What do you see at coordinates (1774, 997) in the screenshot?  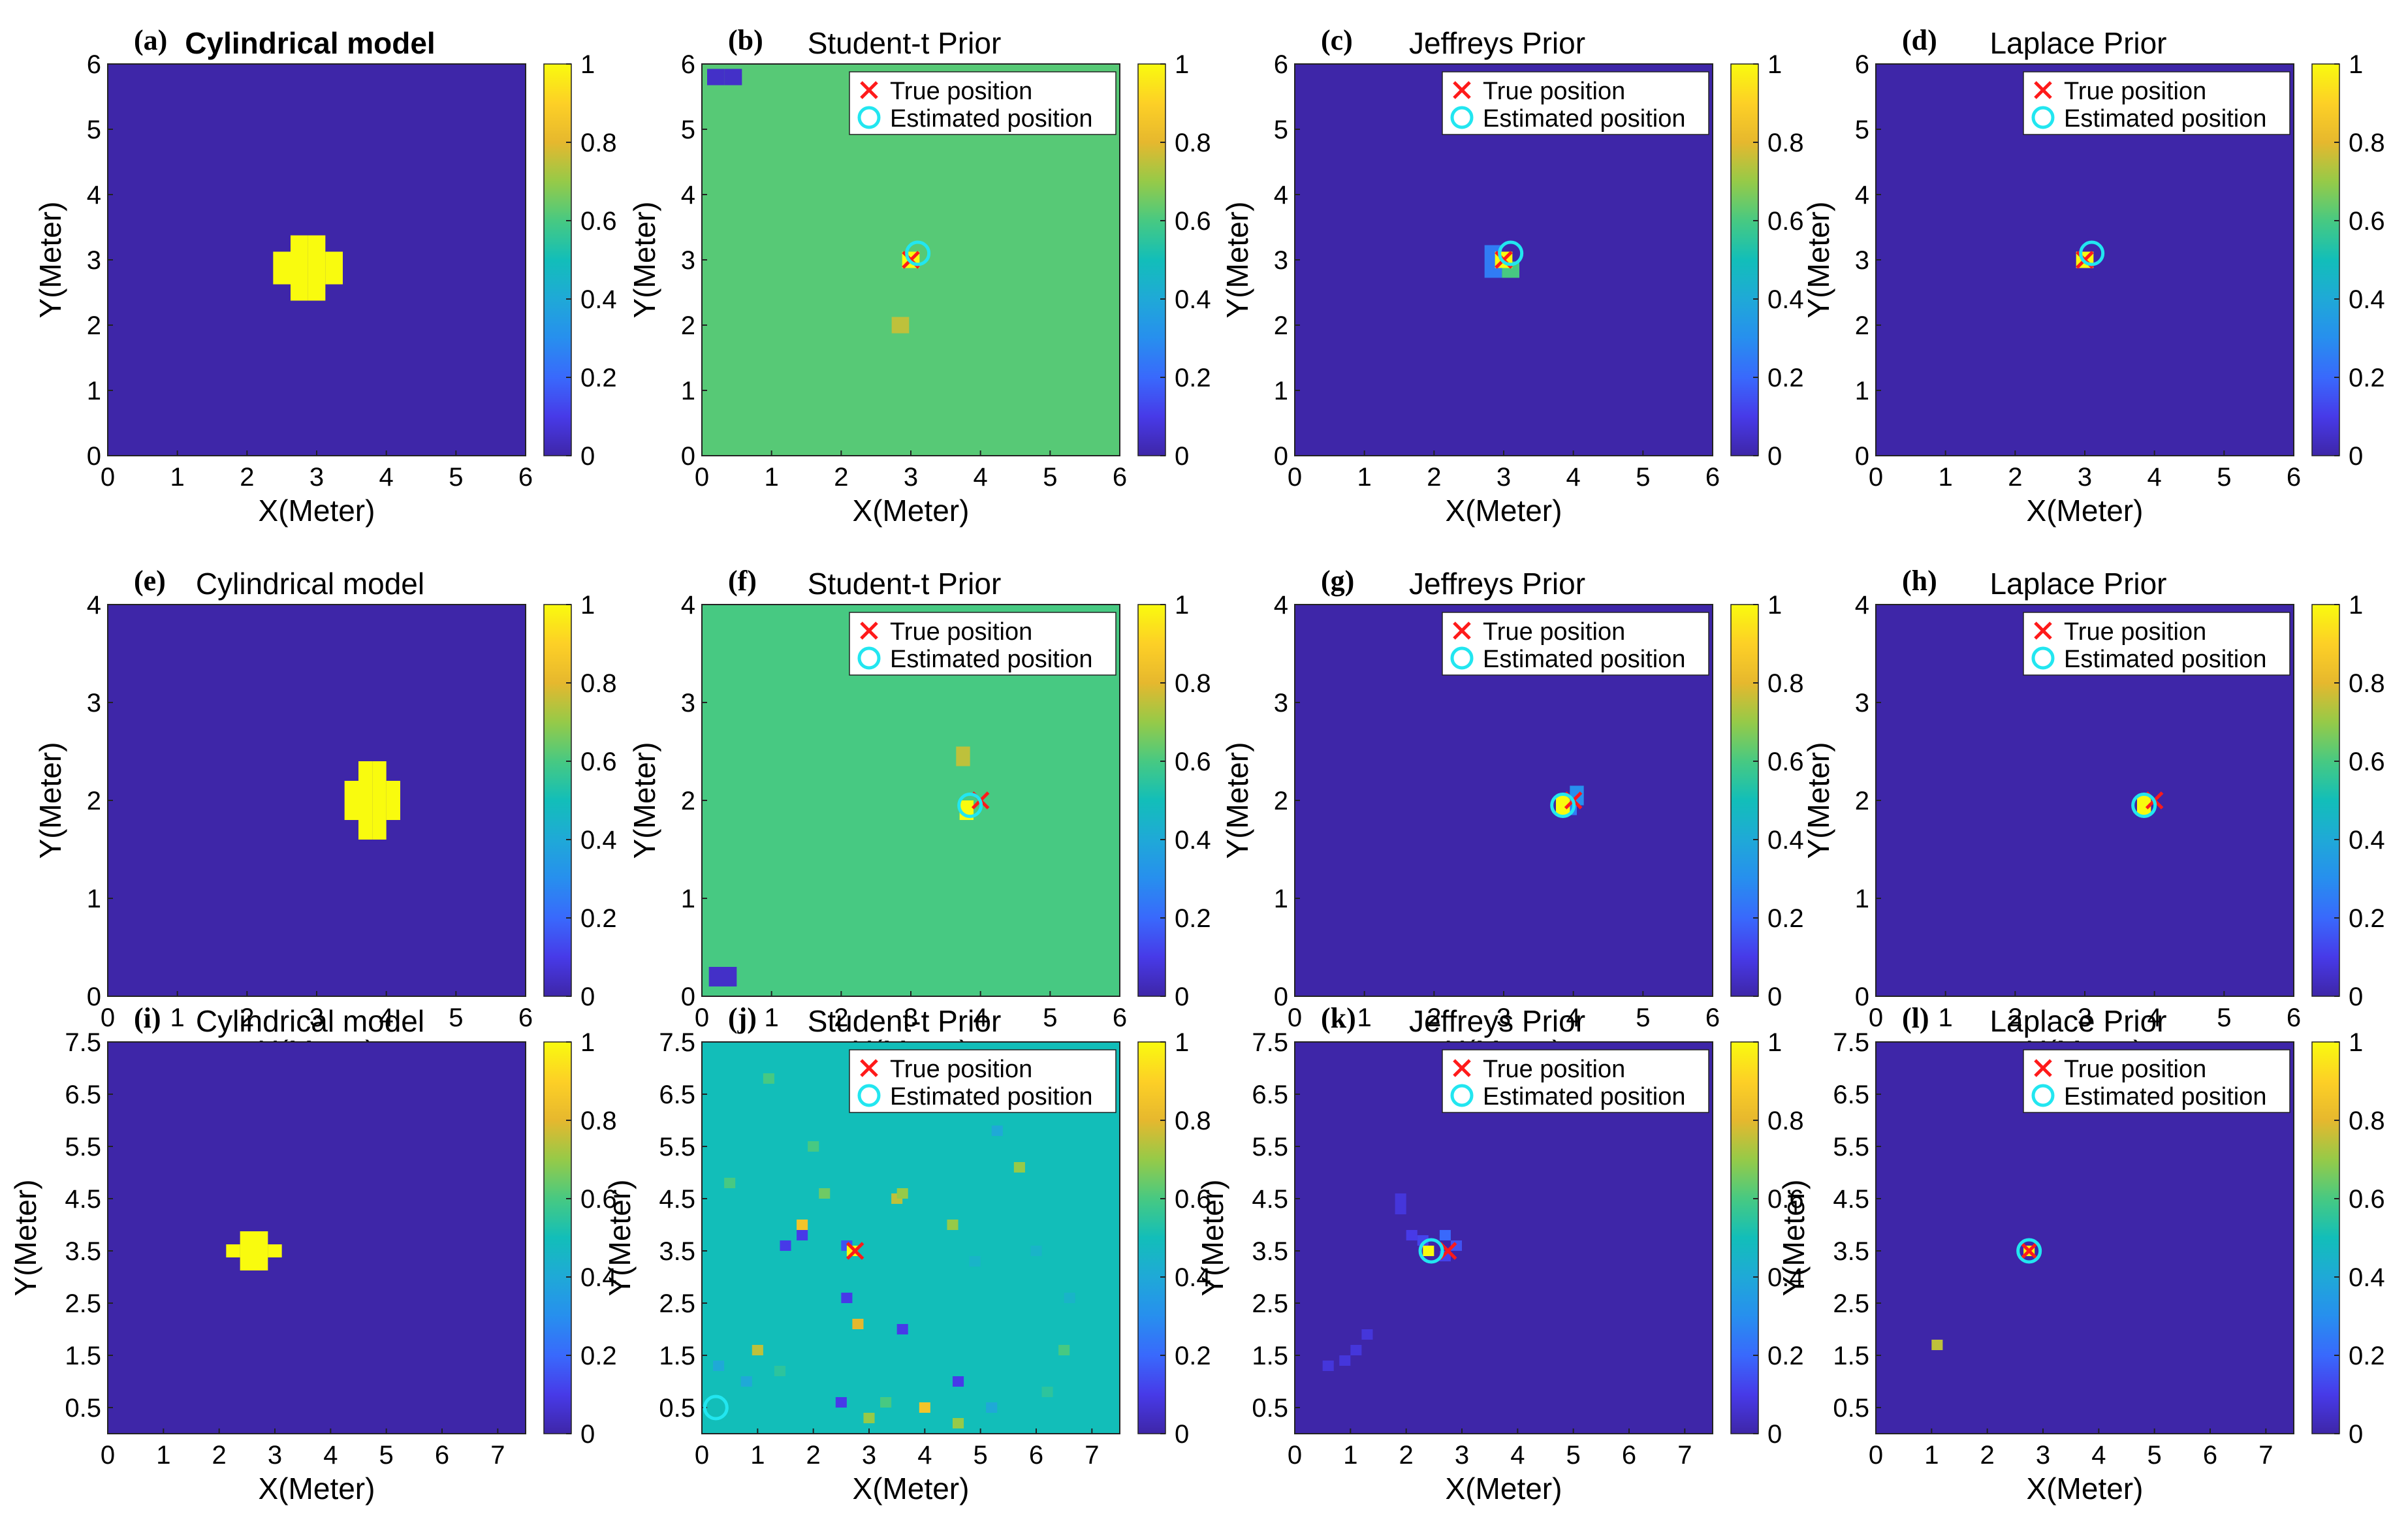 I see `colorbar-tick-label: 0` at bounding box center [1774, 997].